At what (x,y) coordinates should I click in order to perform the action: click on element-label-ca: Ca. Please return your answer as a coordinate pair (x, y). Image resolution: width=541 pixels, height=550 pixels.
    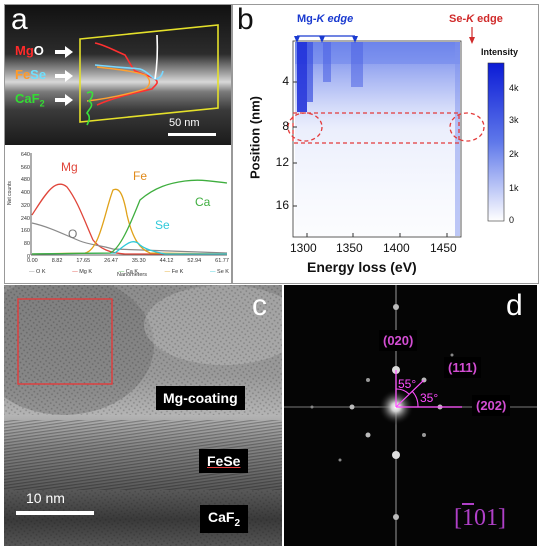
    Looking at the image, I should click on (203, 202).